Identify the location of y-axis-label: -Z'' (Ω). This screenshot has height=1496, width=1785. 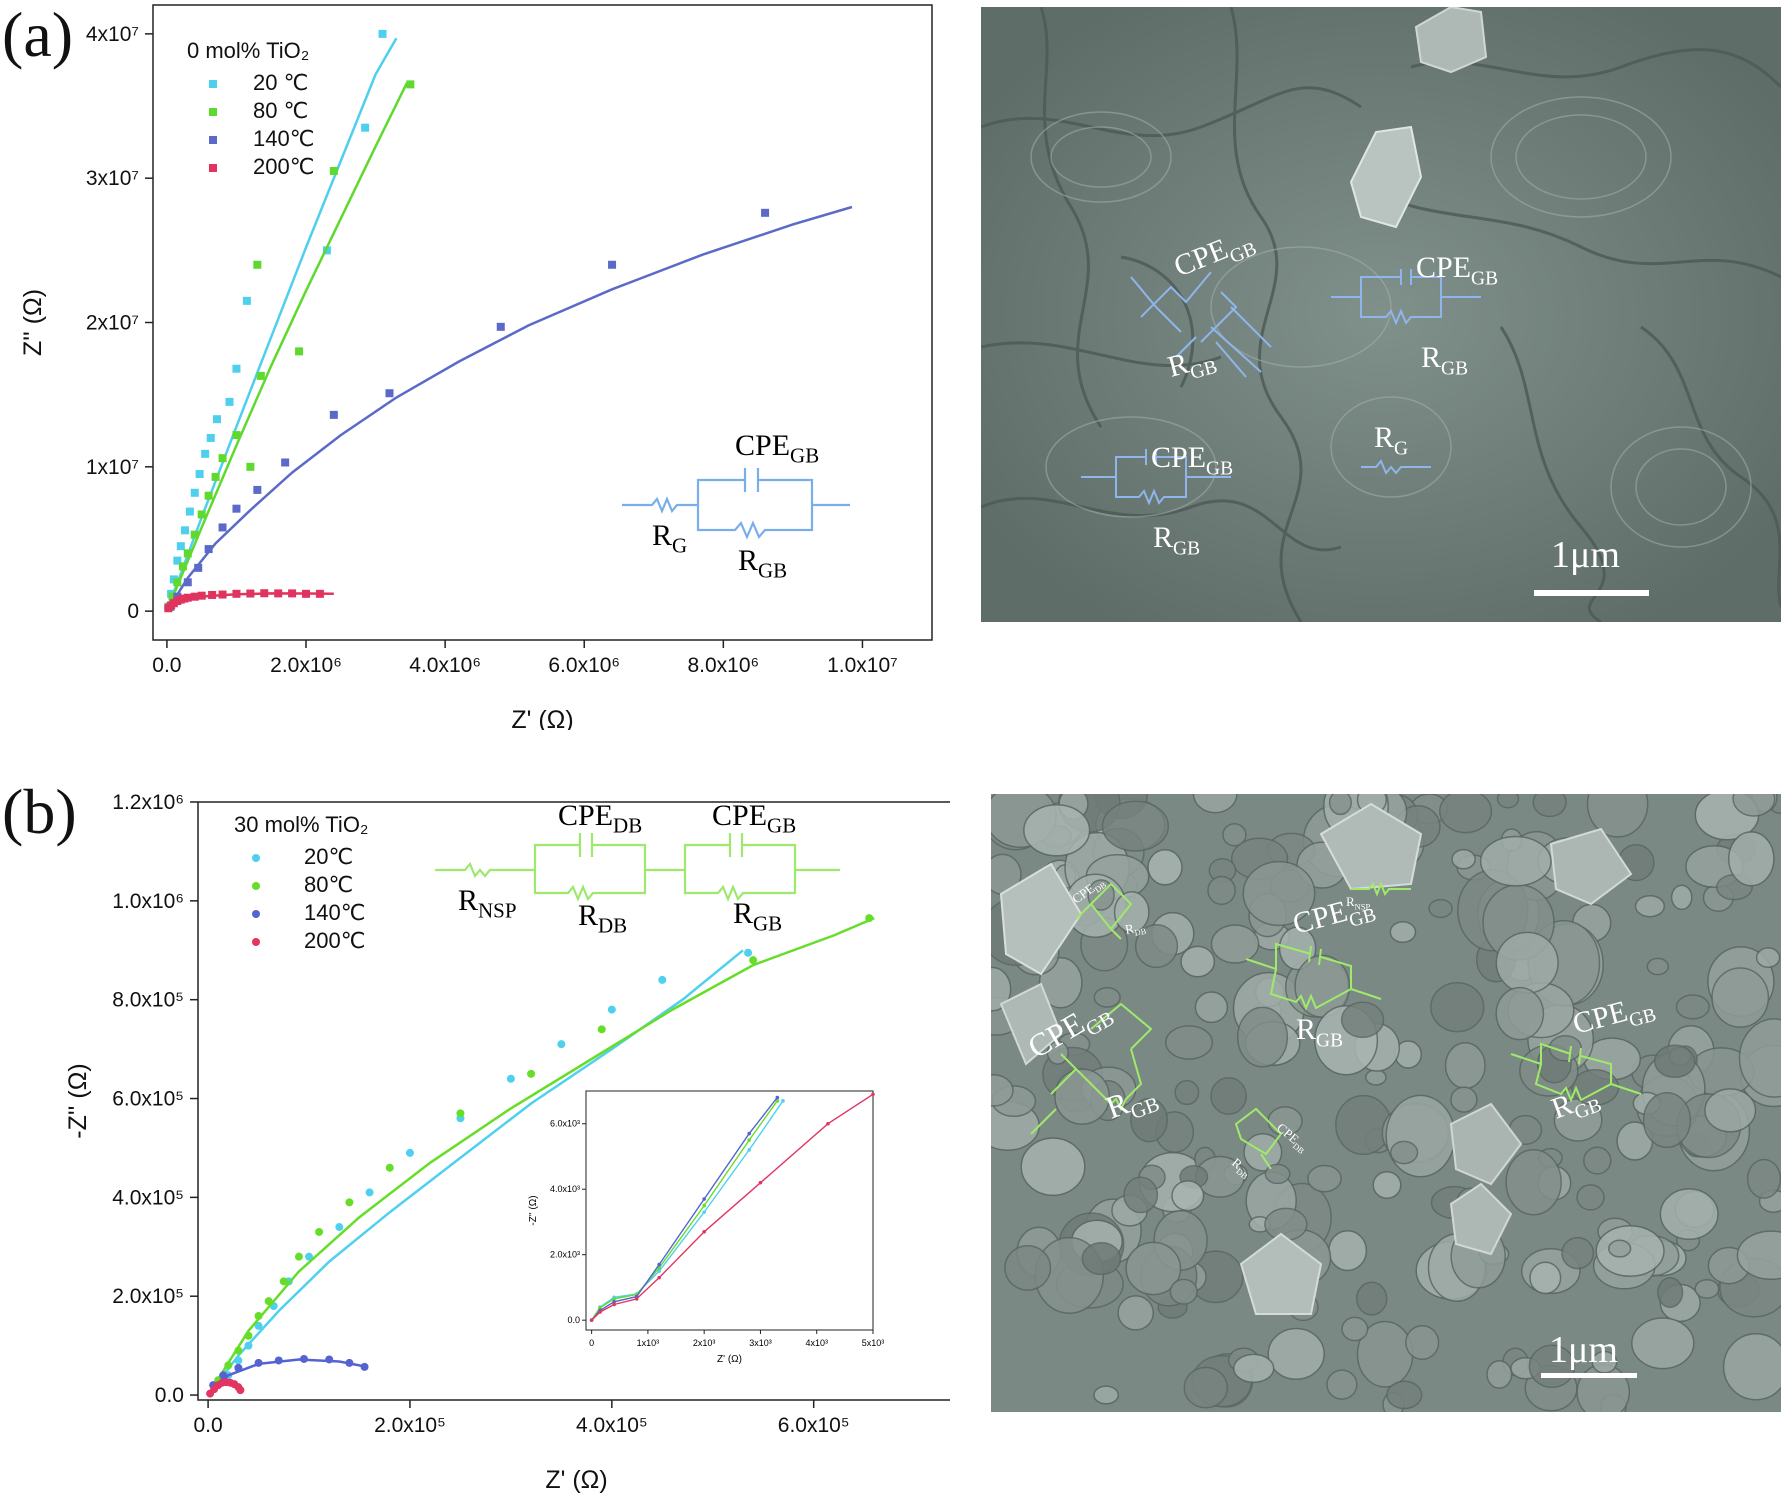
(78, 1100).